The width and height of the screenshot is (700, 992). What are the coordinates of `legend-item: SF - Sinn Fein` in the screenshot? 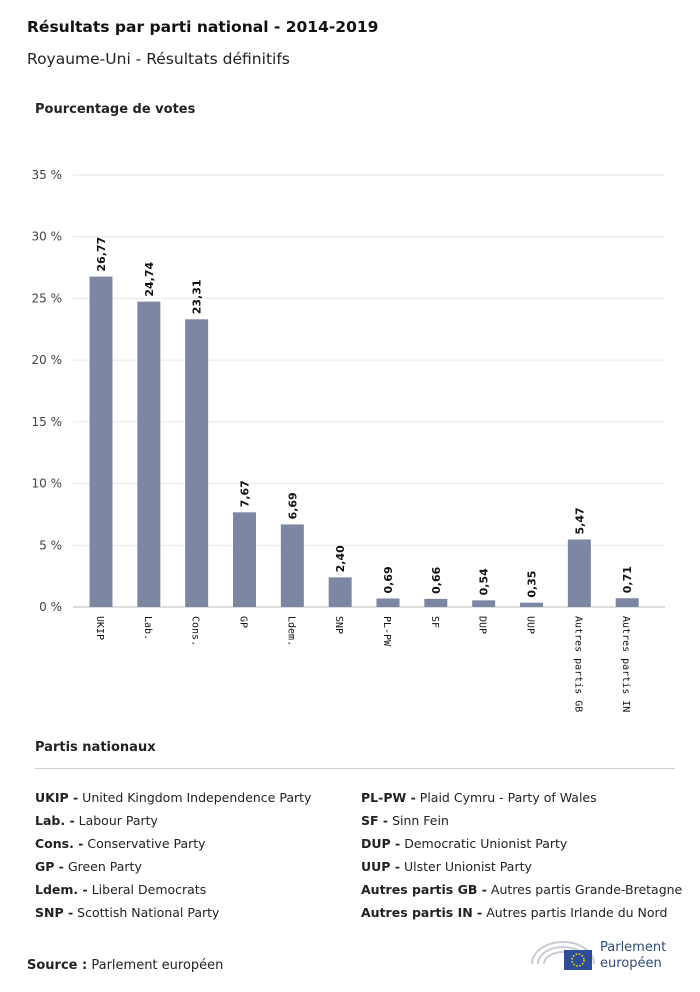 It's located at (521, 820).